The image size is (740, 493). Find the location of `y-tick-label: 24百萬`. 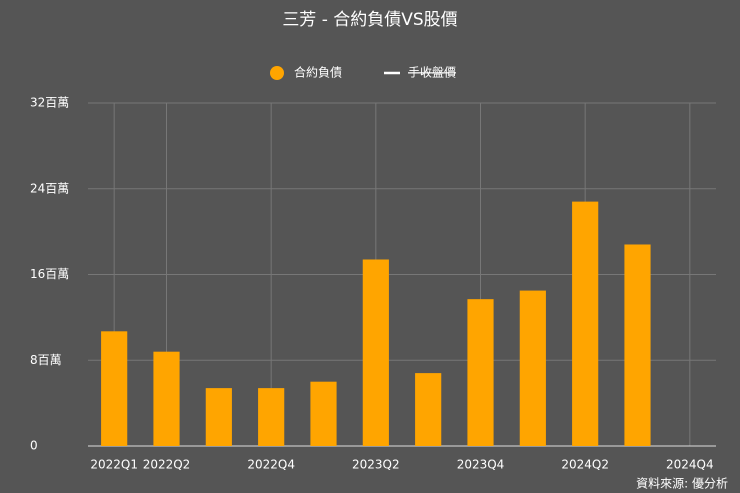

y-tick-label: 24百萬 is located at coordinates (49, 188).